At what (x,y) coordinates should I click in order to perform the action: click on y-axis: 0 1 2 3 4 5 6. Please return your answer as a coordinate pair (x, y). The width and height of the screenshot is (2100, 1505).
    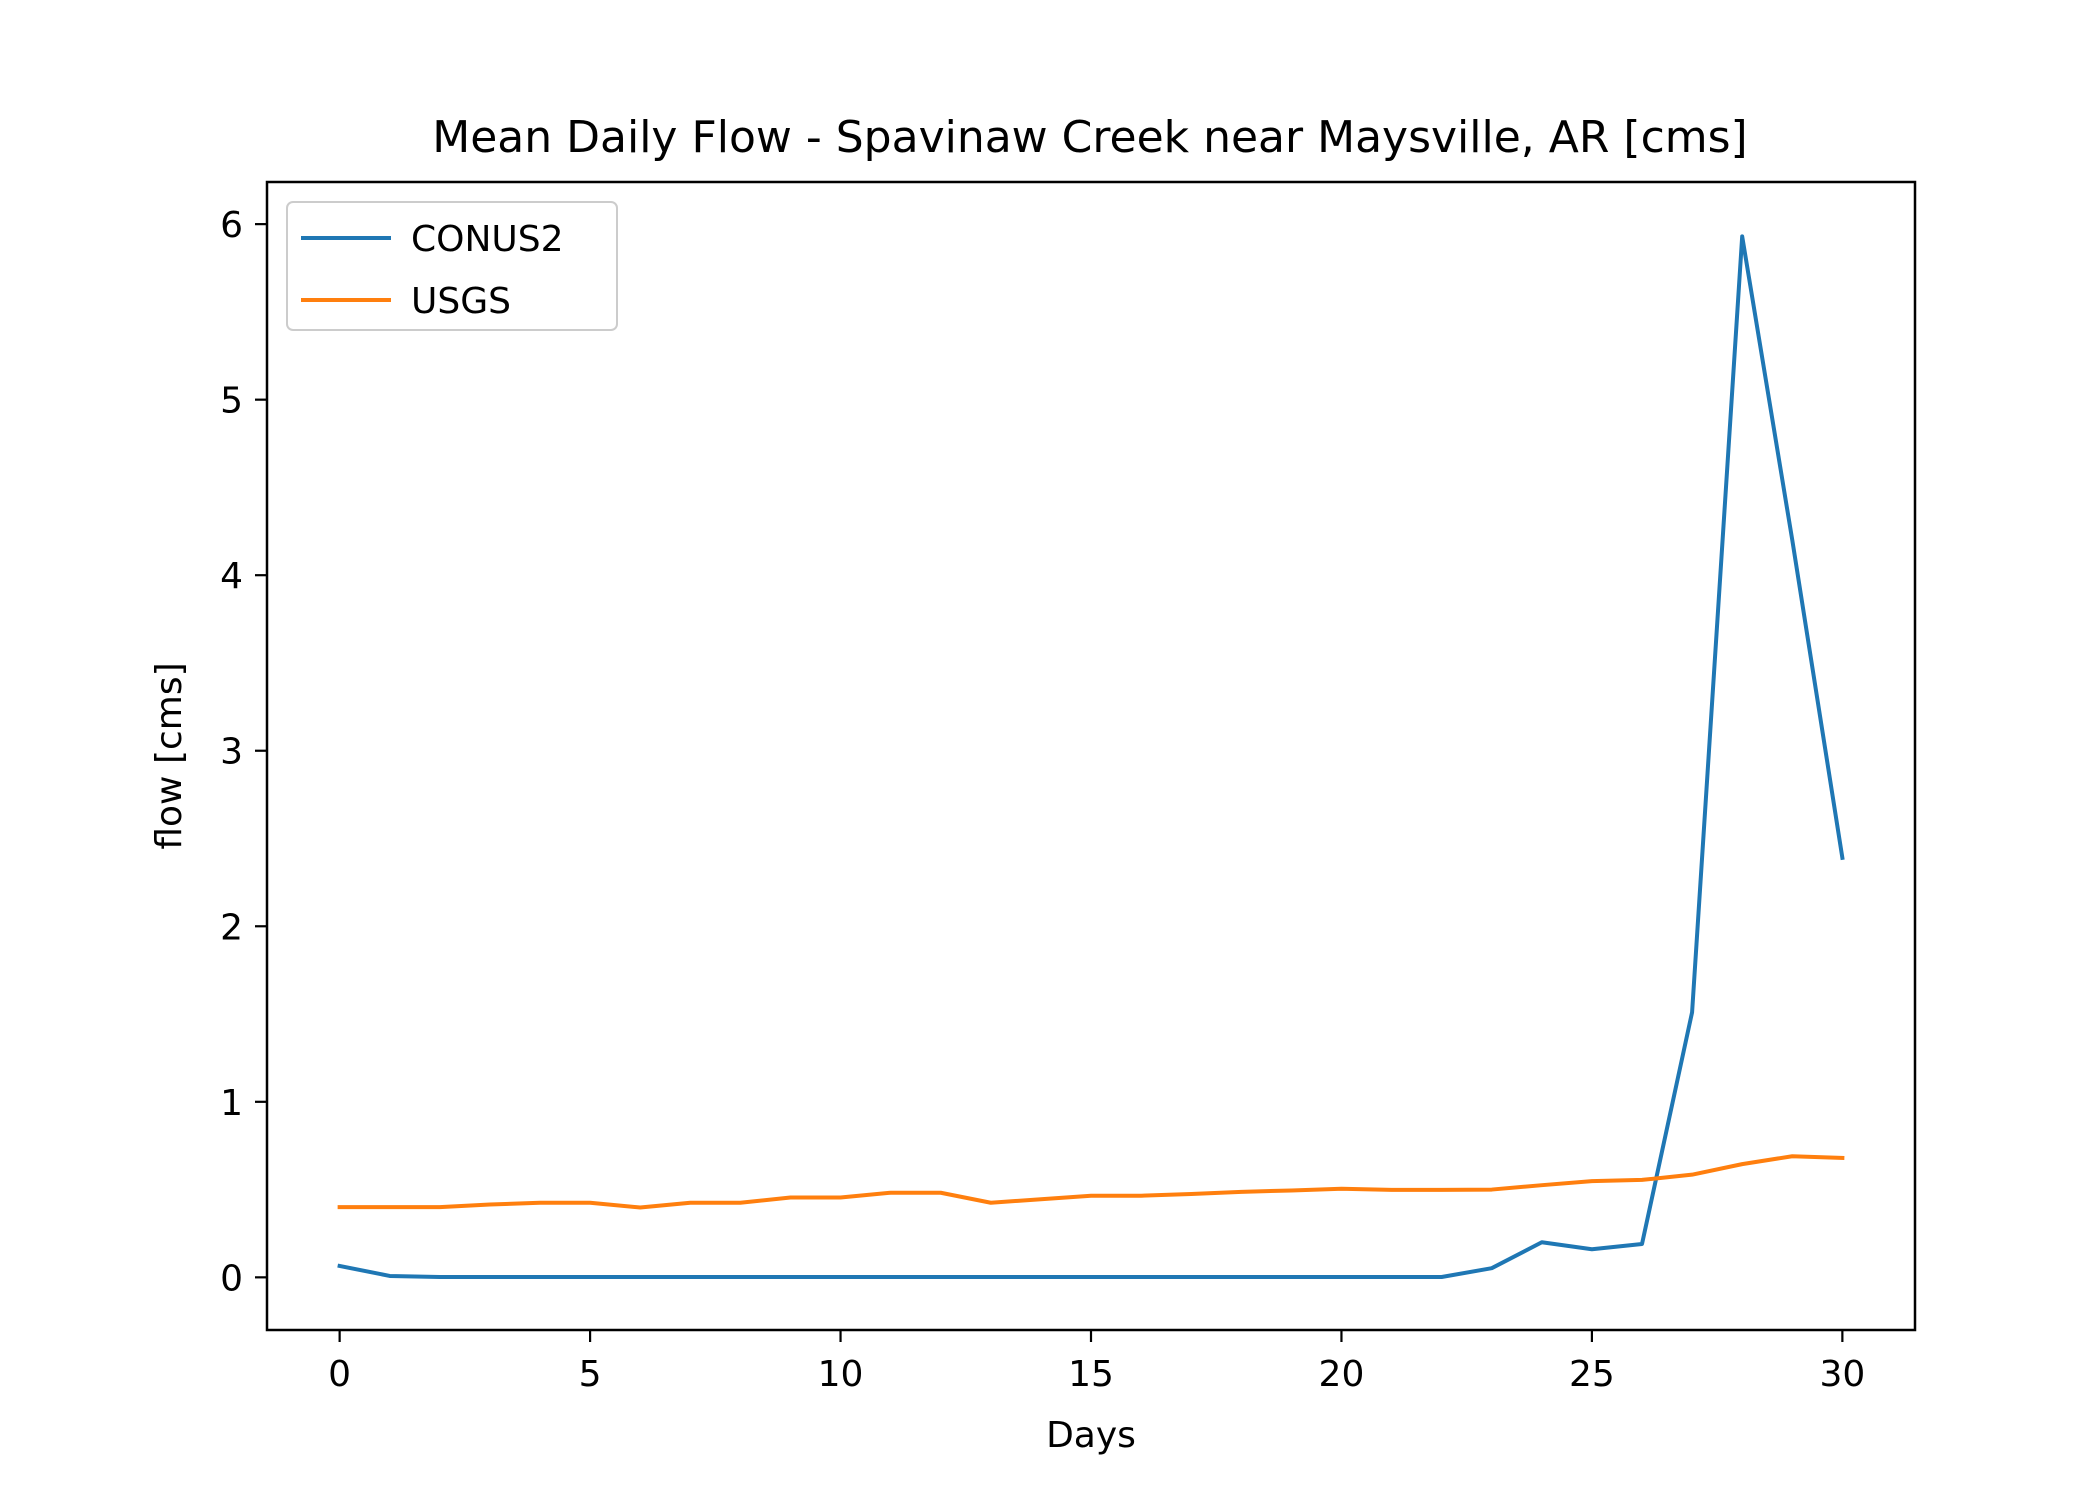
    Looking at the image, I should click on (243, 752).